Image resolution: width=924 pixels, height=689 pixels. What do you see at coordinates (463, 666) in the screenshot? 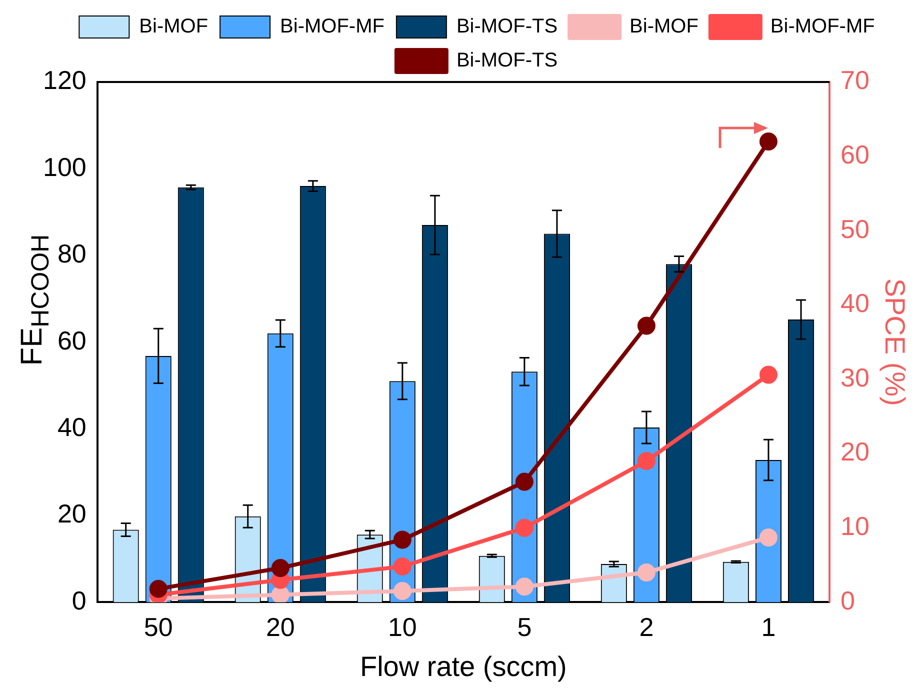
I see `x-axis-title: Flow rate (sccm)` at bounding box center [463, 666].